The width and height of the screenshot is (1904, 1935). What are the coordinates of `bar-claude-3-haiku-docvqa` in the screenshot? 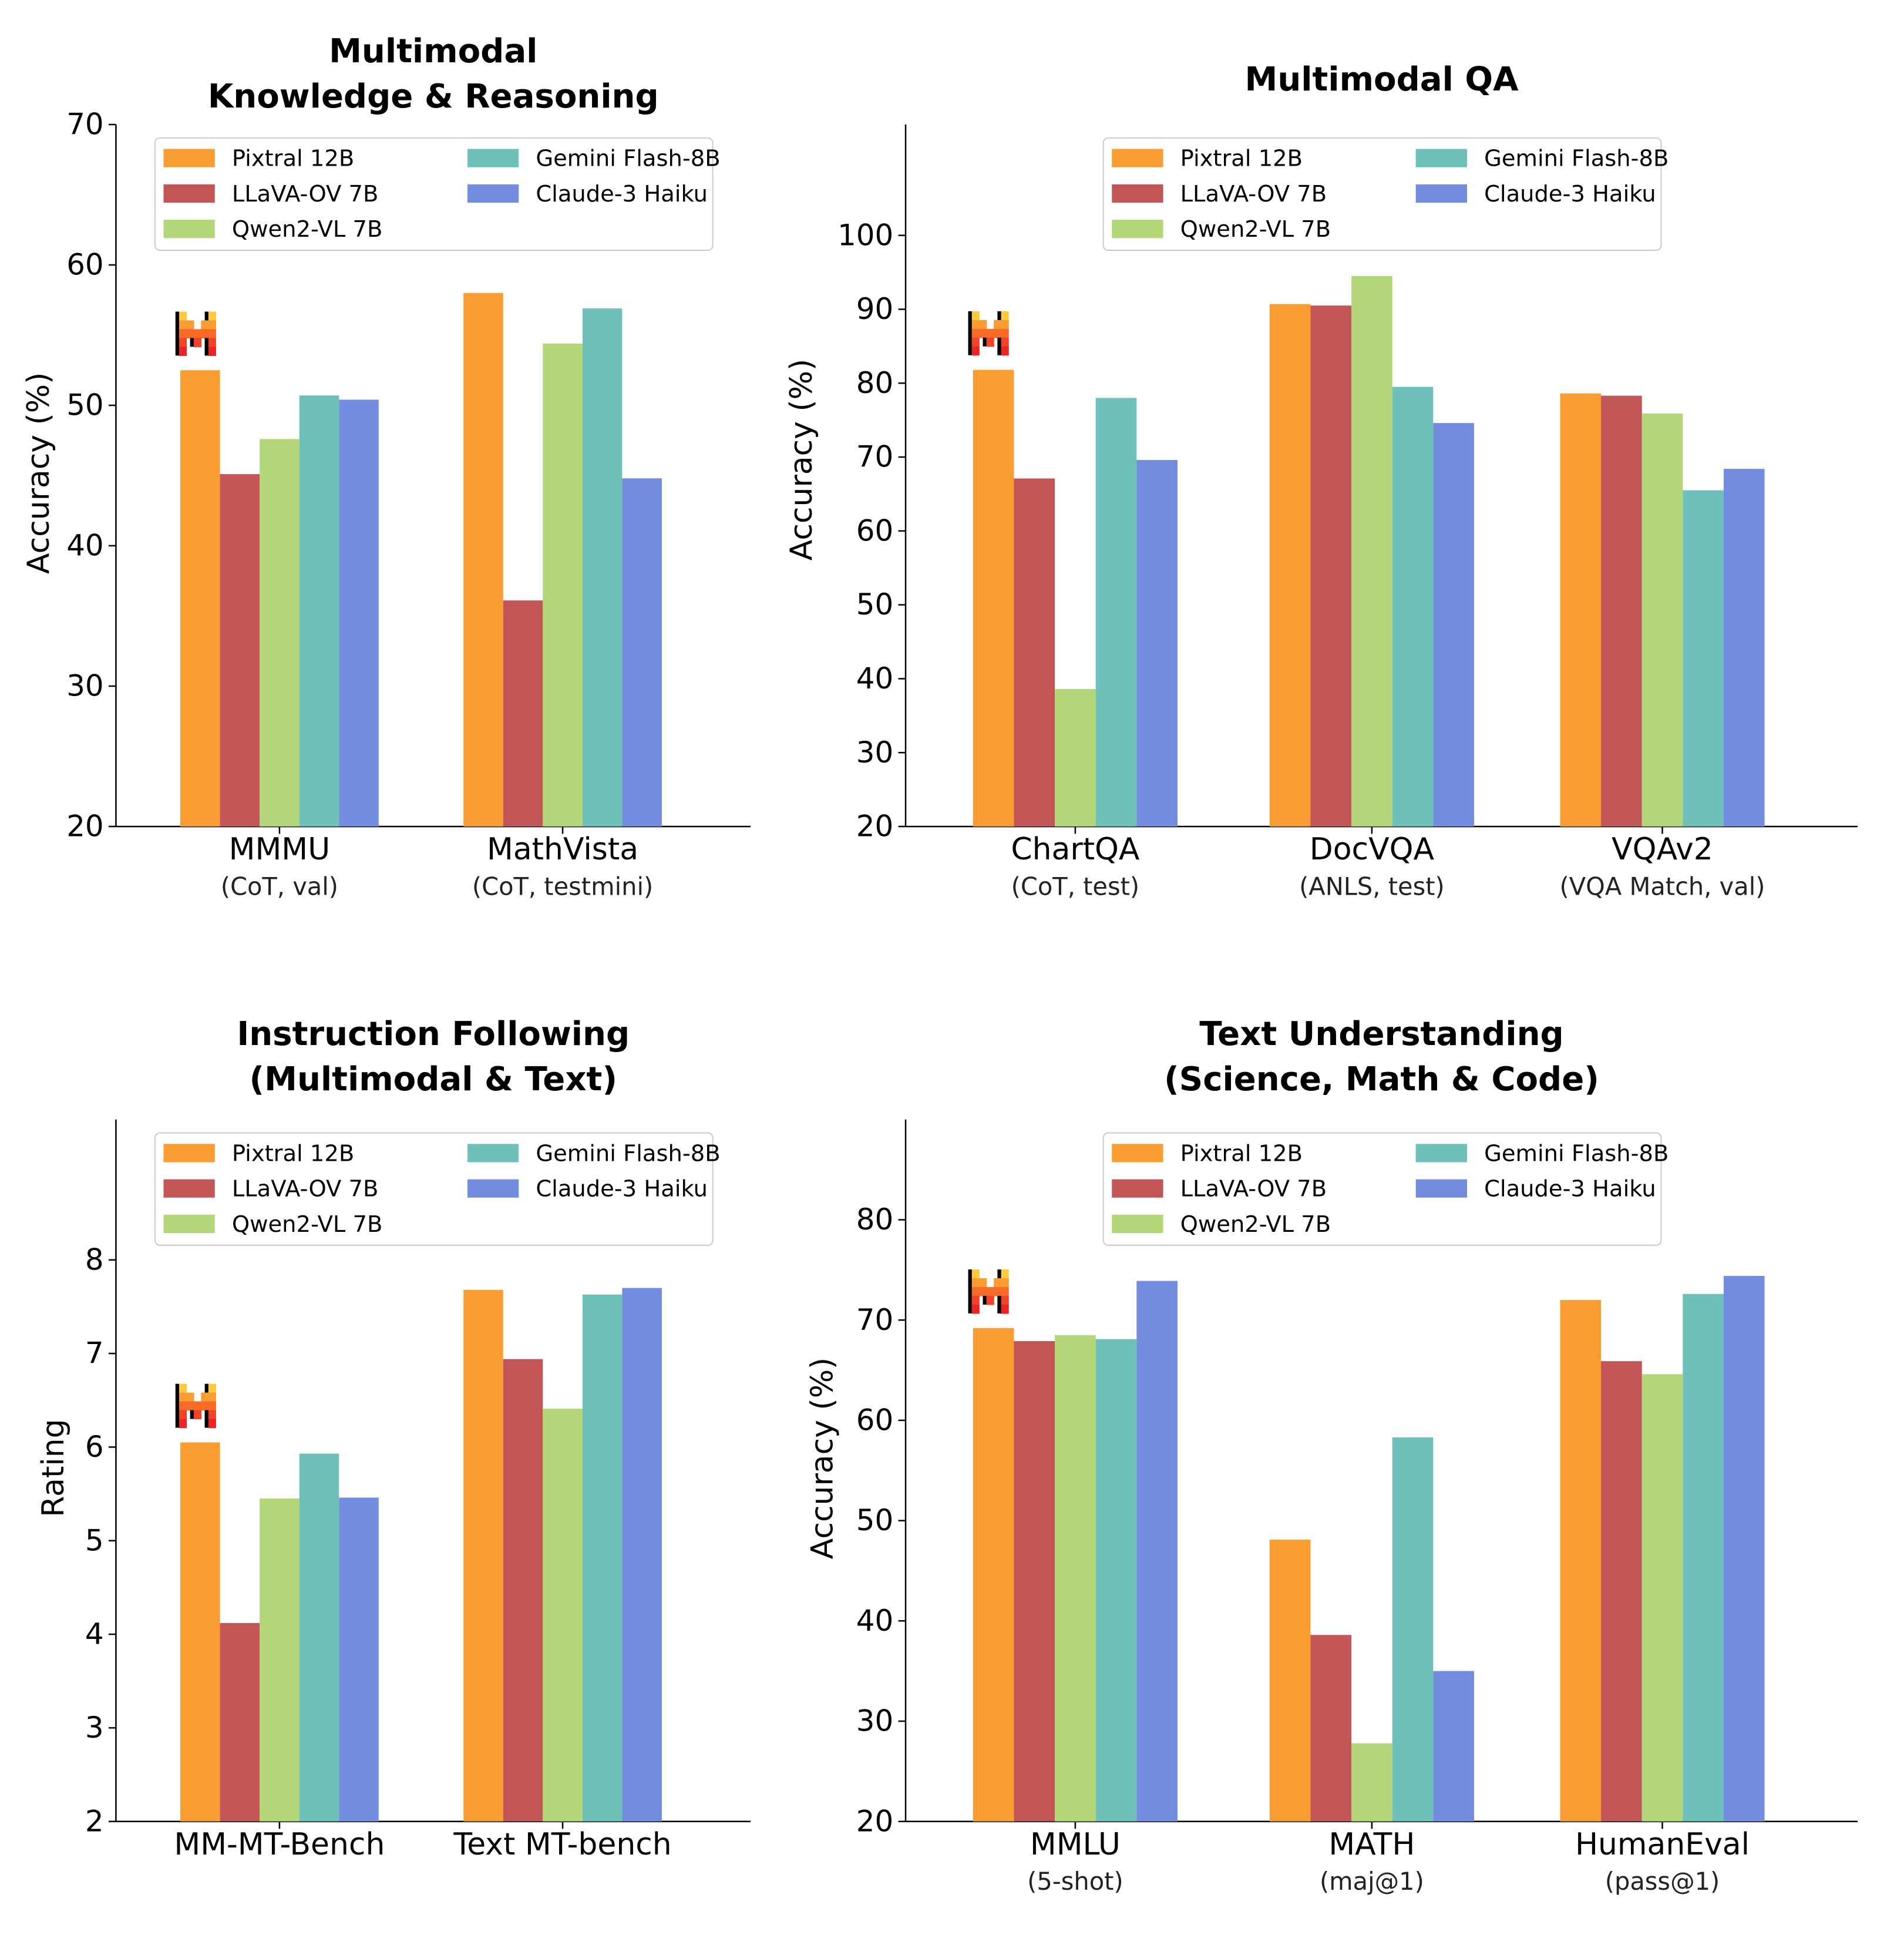 It's located at (1453, 625).